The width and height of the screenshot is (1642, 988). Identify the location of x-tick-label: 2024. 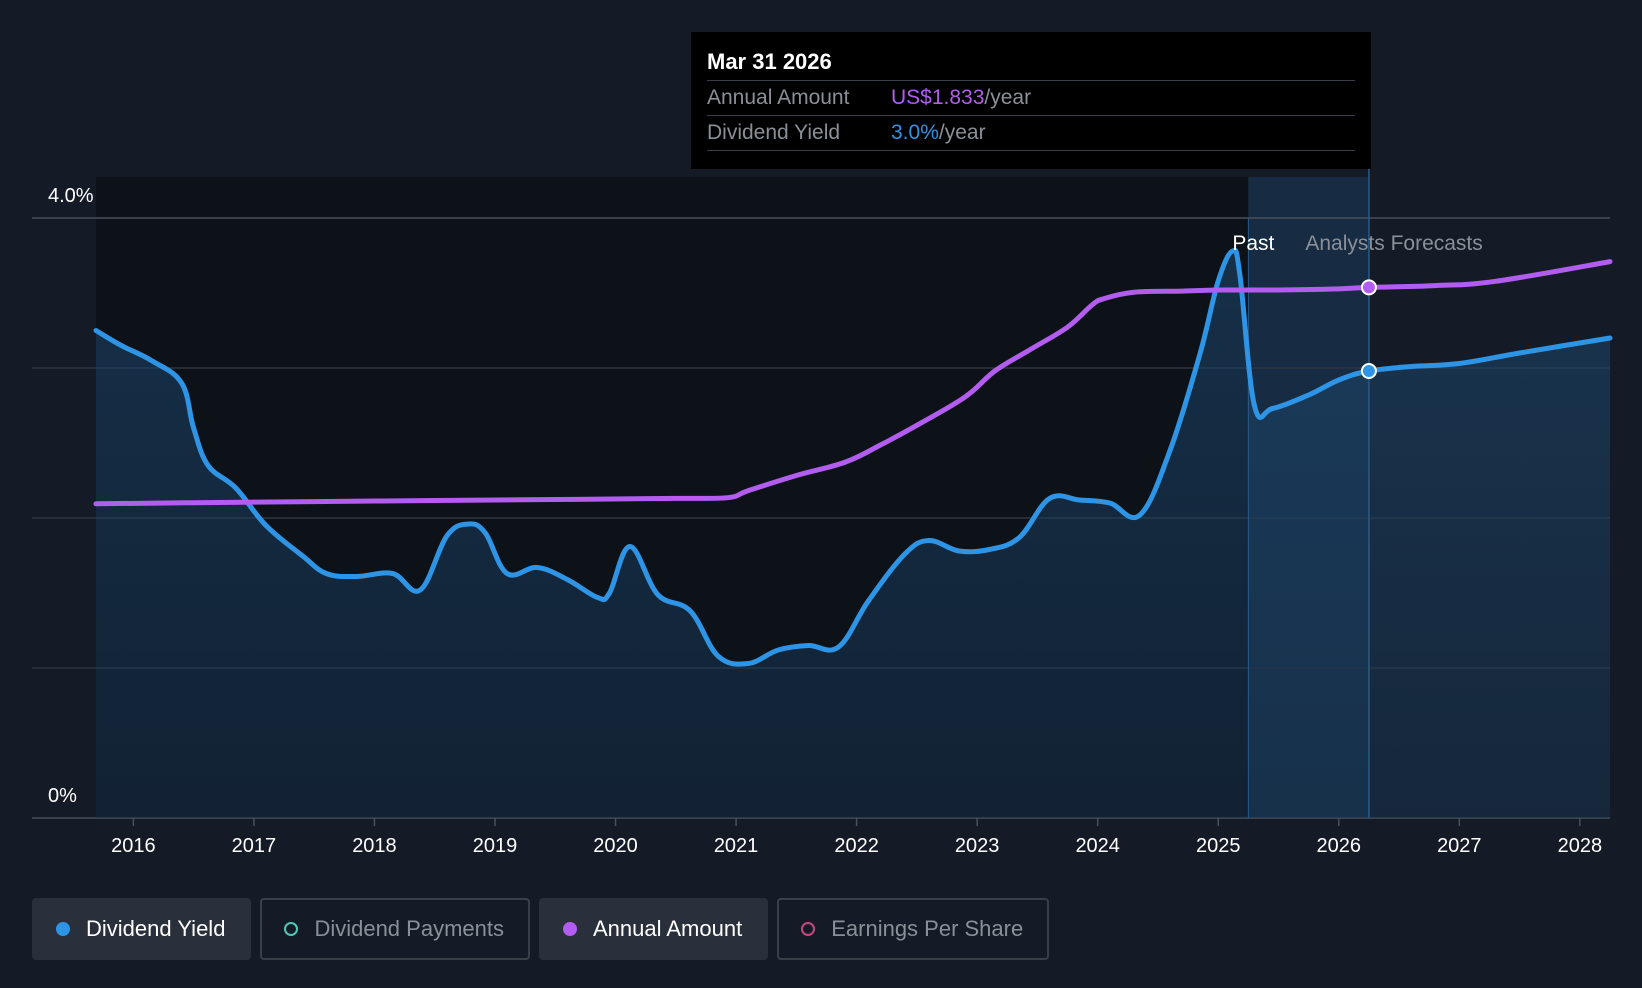
(1097, 846).